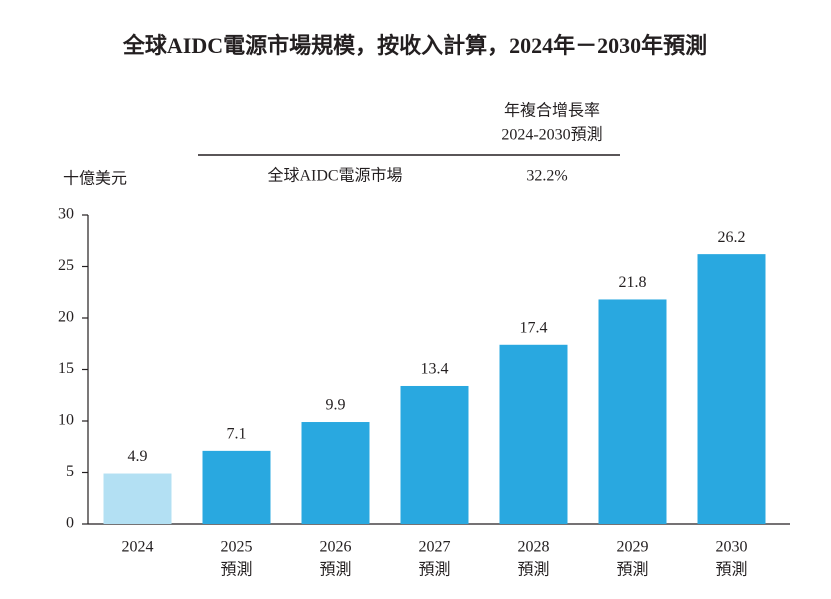 Image resolution: width=831 pixels, height=599 pixels. What do you see at coordinates (336, 405) in the screenshot?
I see `value-label: 9.9` at bounding box center [336, 405].